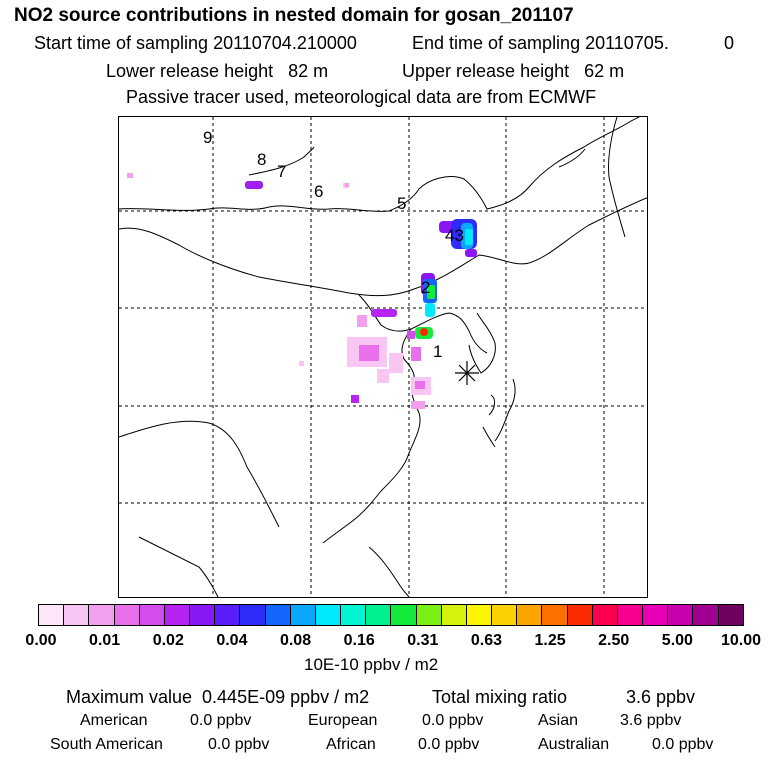 This screenshot has height=768, width=768. I want to click on end-time-label: End time of sampling 20110705., so click(540, 43).